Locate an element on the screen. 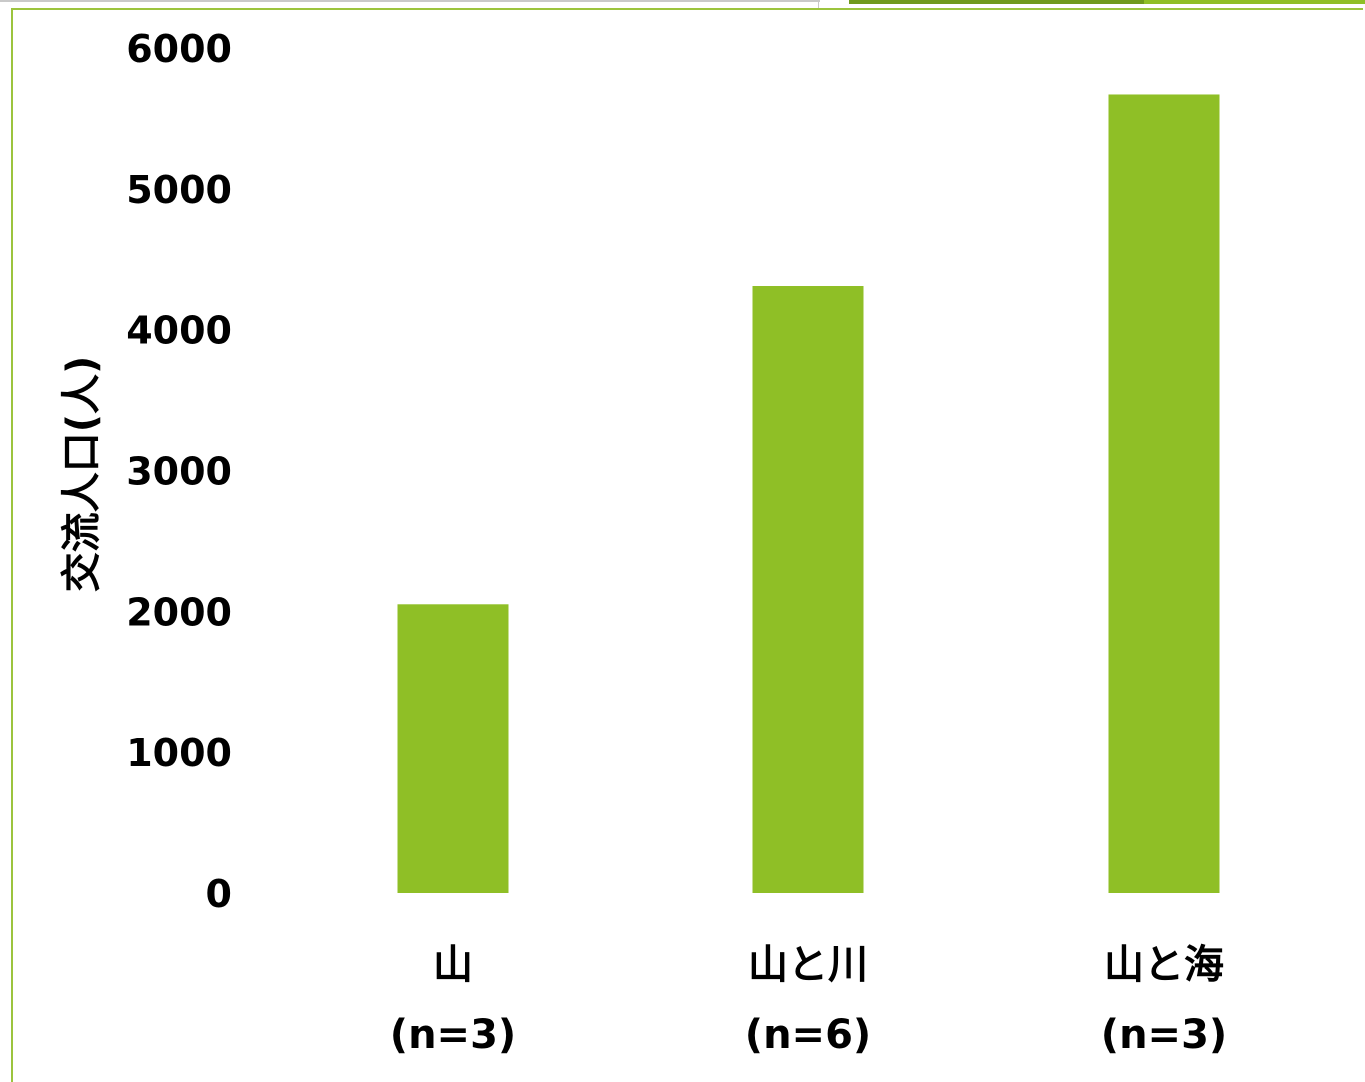  category-label: 山と海 is located at coordinates (1164, 965).